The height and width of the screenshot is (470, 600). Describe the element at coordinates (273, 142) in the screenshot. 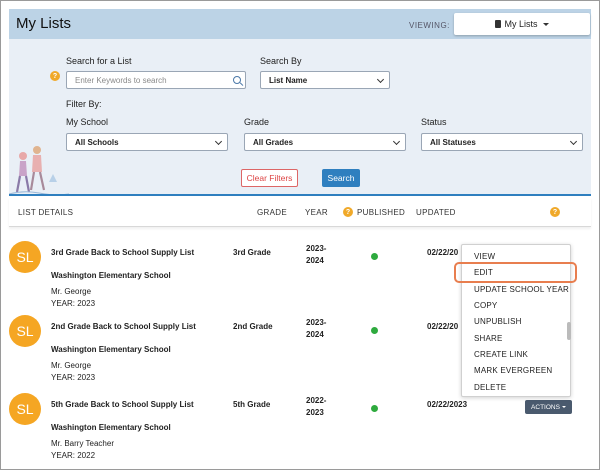

I see `grade-value: All Grades` at that location.